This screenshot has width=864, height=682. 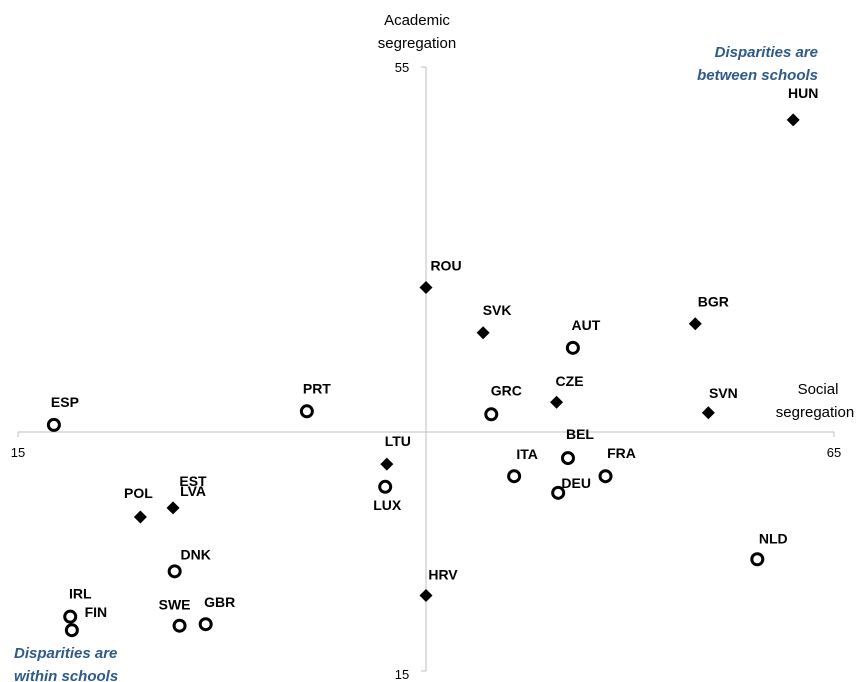 What do you see at coordinates (483, 333) in the screenshot?
I see `point-svk` at bounding box center [483, 333].